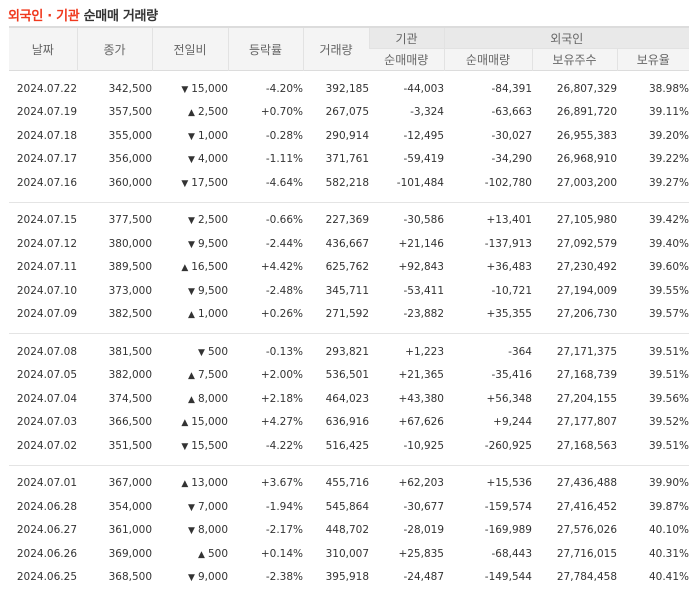 The height and width of the screenshot is (593, 699). What do you see at coordinates (130, 577) in the screenshot?
I see `close-price-cell: 368,500` at bounding box center [130, 577].